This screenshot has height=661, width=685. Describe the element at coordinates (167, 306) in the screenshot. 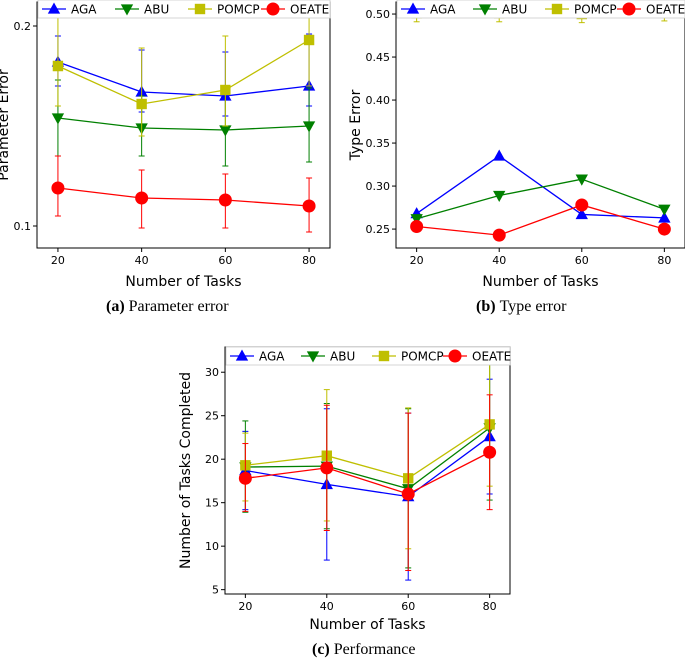

I see `caption-a: (a) Parameter error` at that location.